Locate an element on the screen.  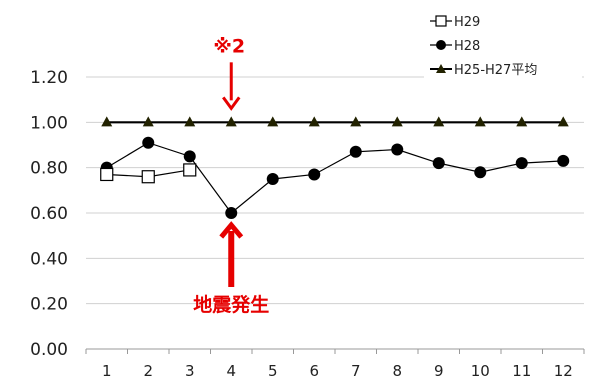
y-tick-label: 0.80 is located at coordinates (49, 169).